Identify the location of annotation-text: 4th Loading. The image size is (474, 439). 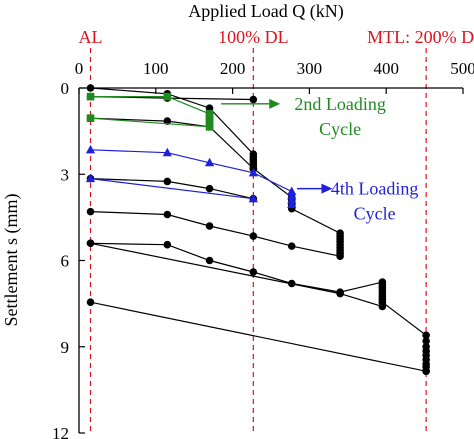
(375, 189).